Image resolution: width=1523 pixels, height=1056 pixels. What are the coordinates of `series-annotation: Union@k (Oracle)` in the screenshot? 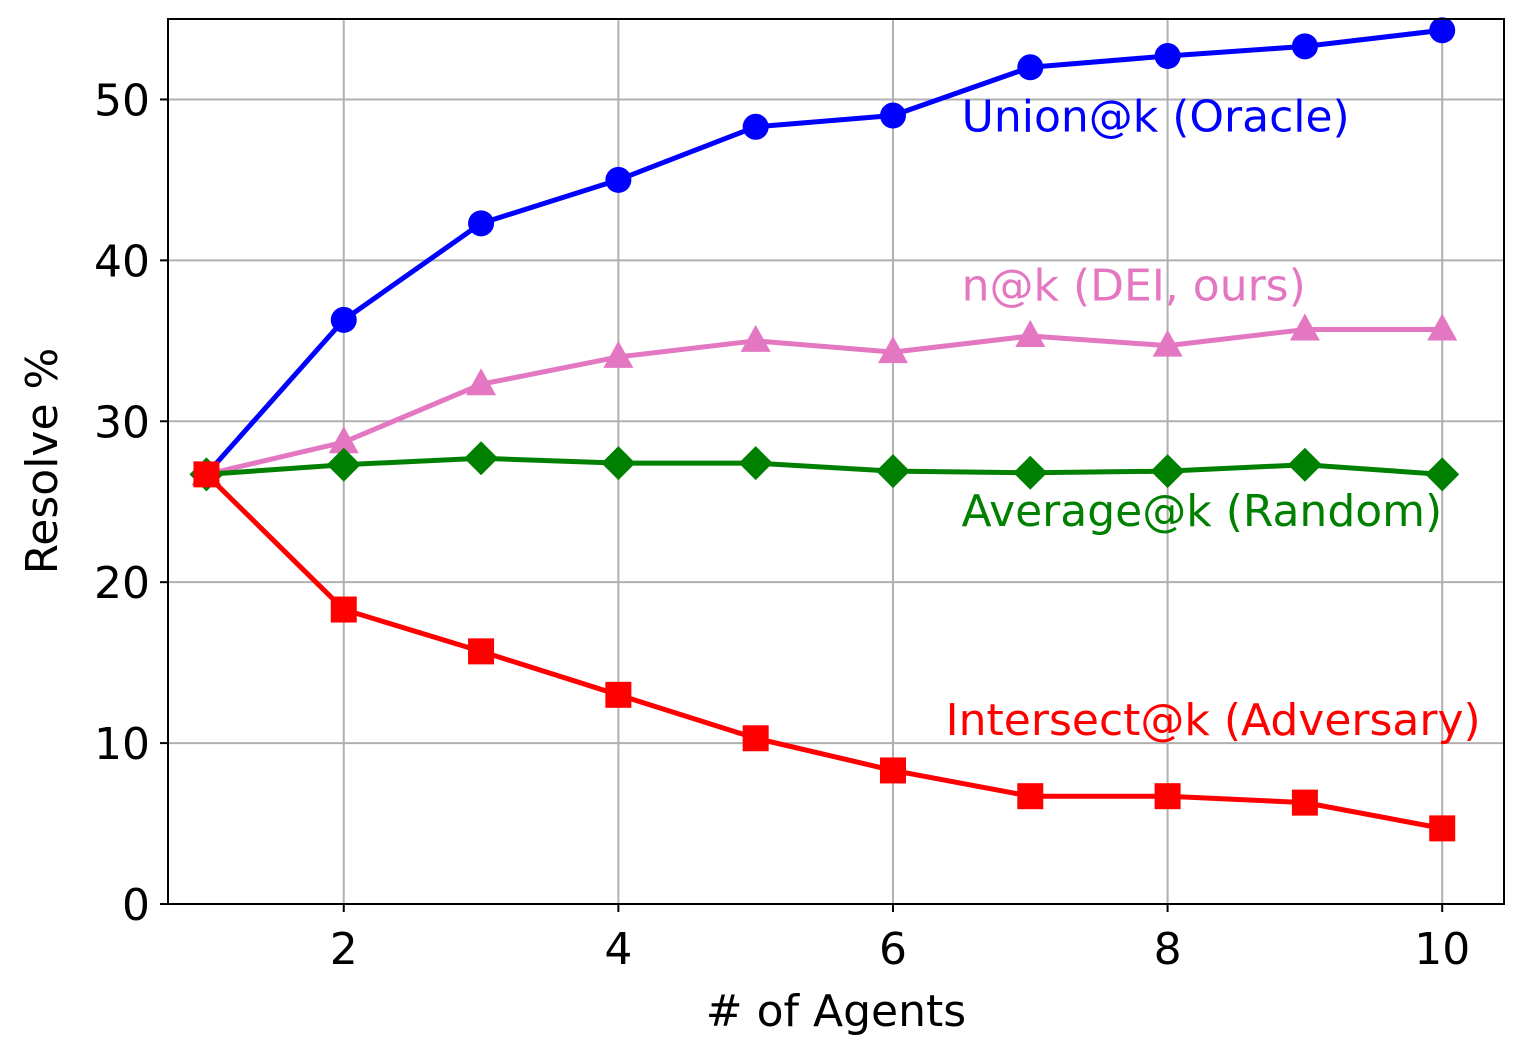 It's located at (1156, 117).